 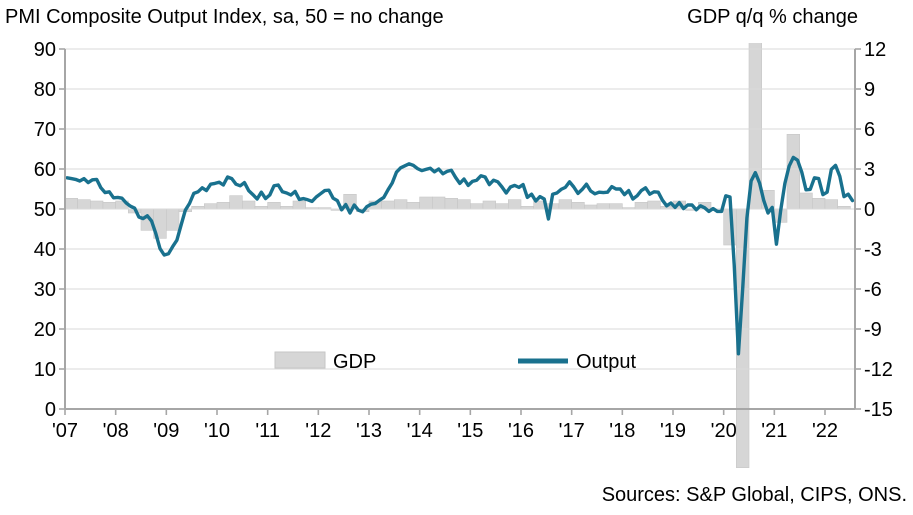 What do you see at coordinates (45, 210) in the screenshot?
I see `left-tick-label: 50` at bounding box center [45, 210].